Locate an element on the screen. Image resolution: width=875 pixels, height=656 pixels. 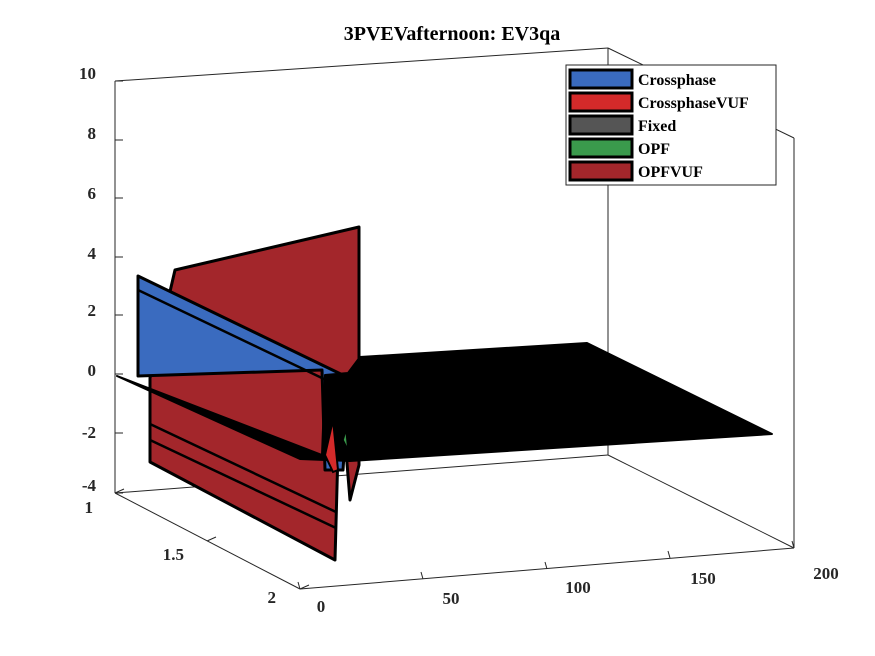
x-axis: 0 50 100 150 200 is located at coordinates (568, 578).